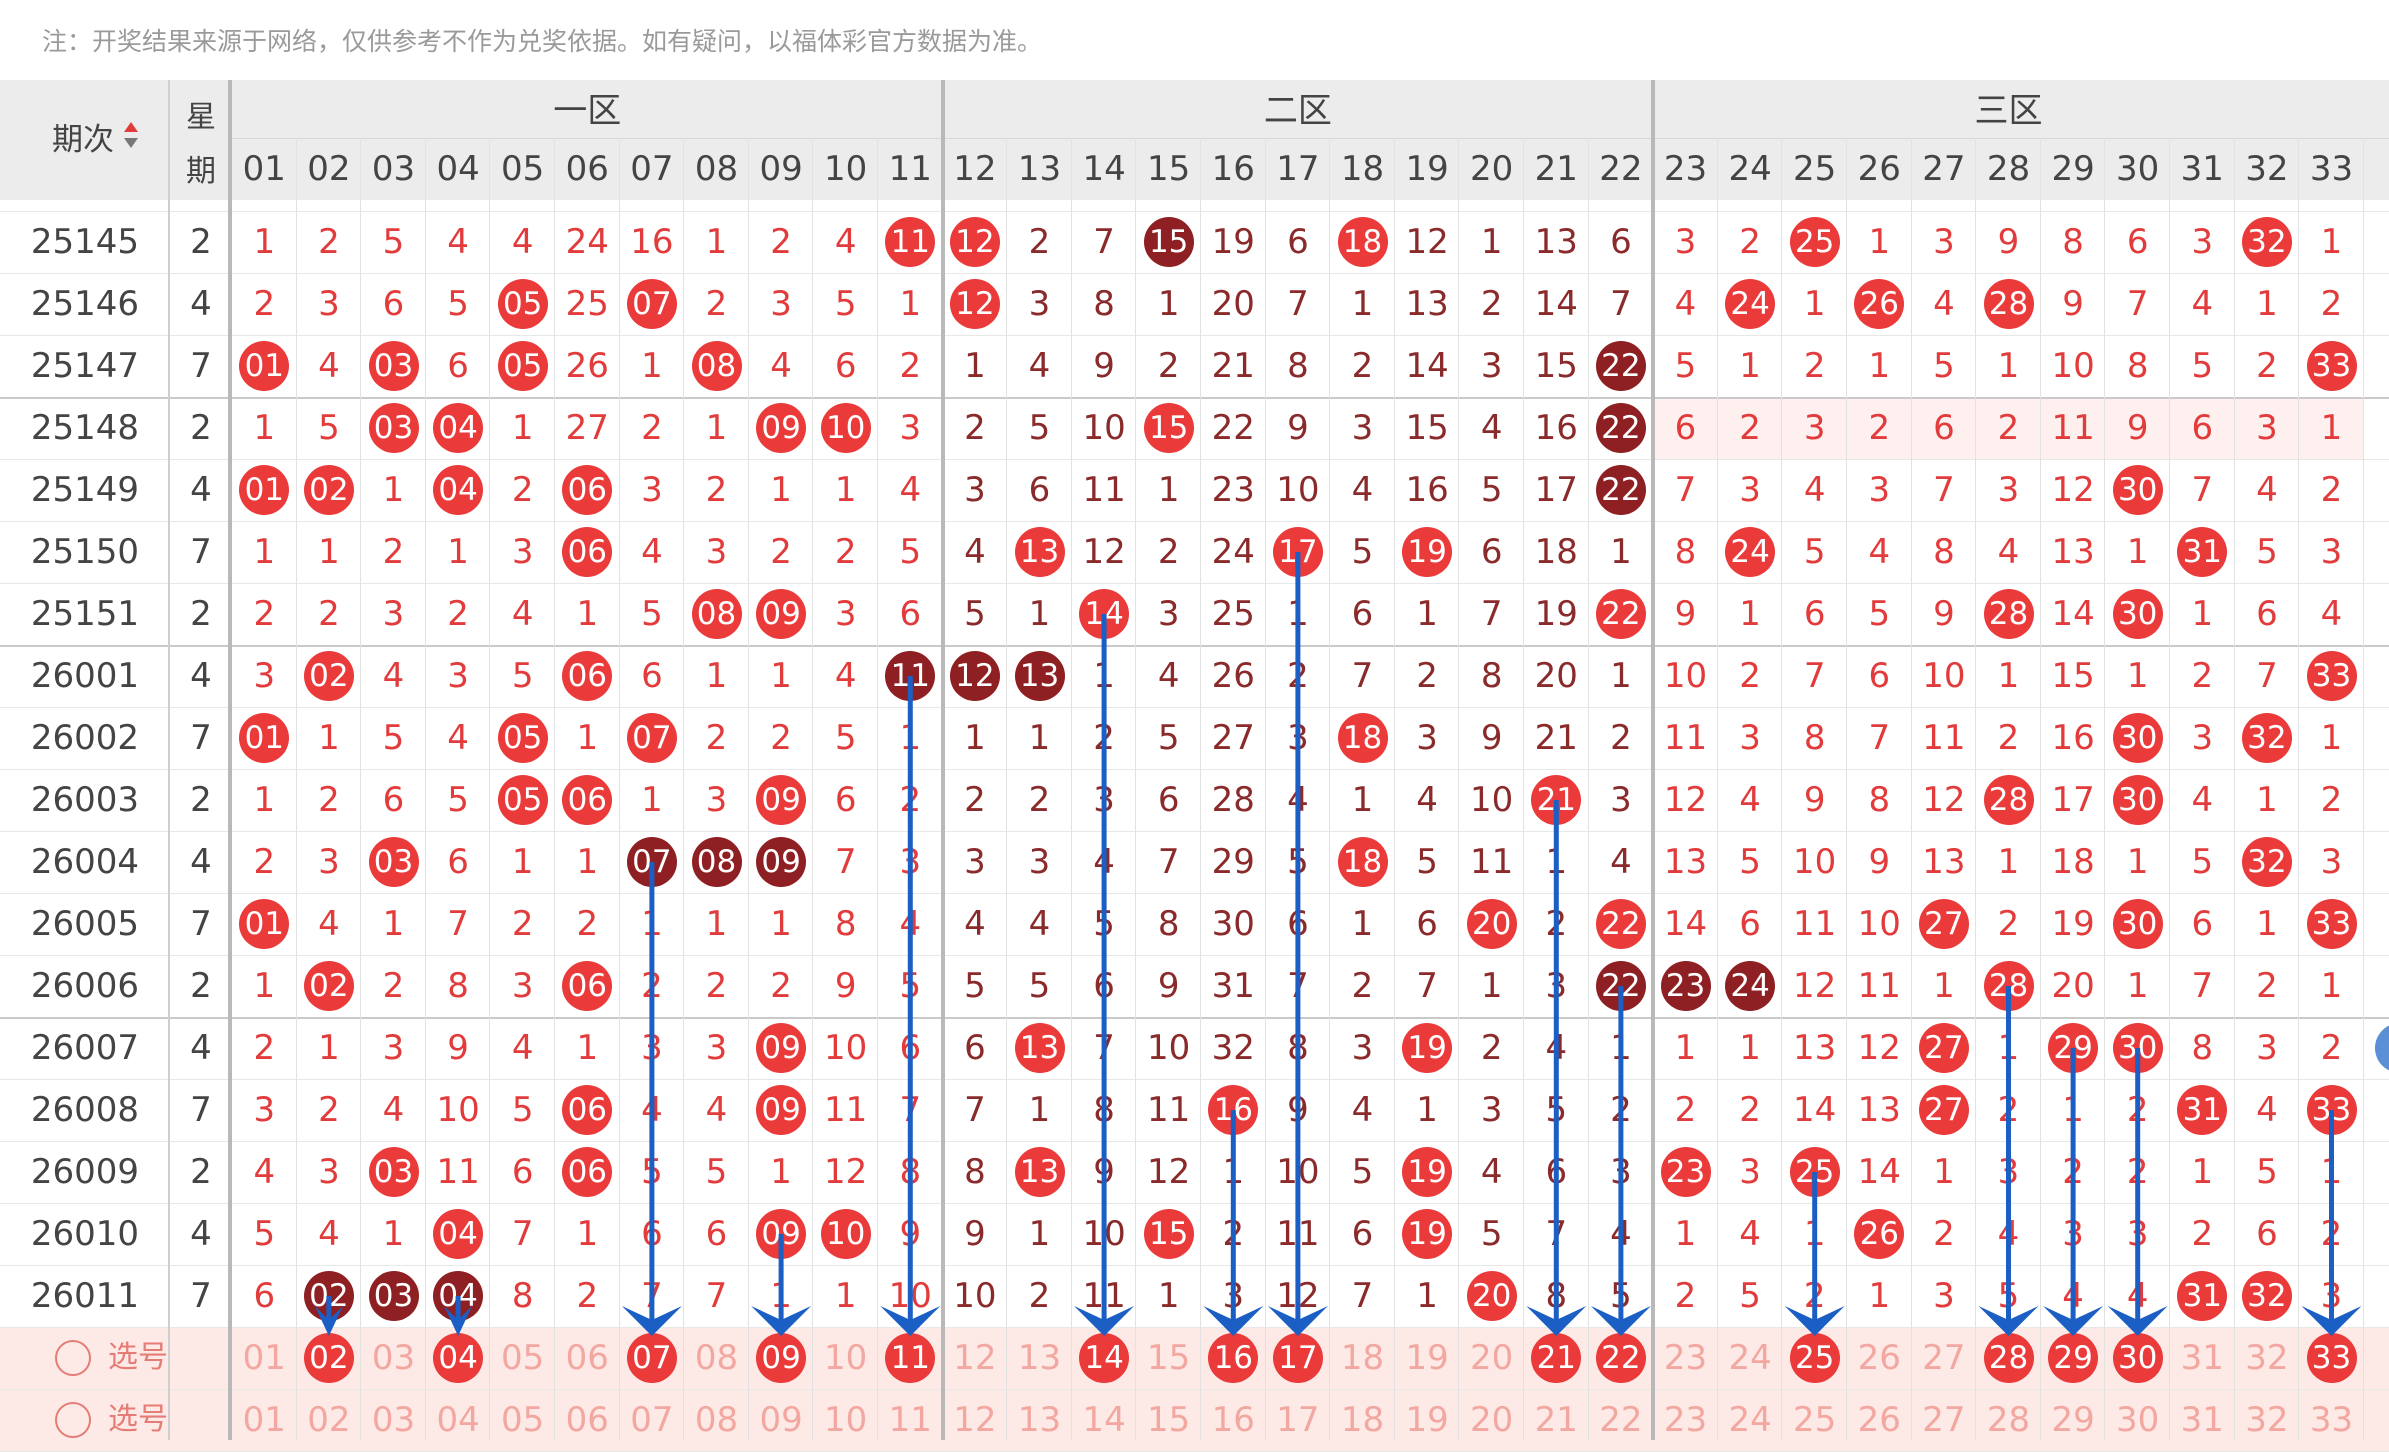 This screenshot has height=1452, width=2389. What do you see at coordinates (910, 1420) in the screenshot?
I see `pick-number: 11` at bounding box center [910, 1420].